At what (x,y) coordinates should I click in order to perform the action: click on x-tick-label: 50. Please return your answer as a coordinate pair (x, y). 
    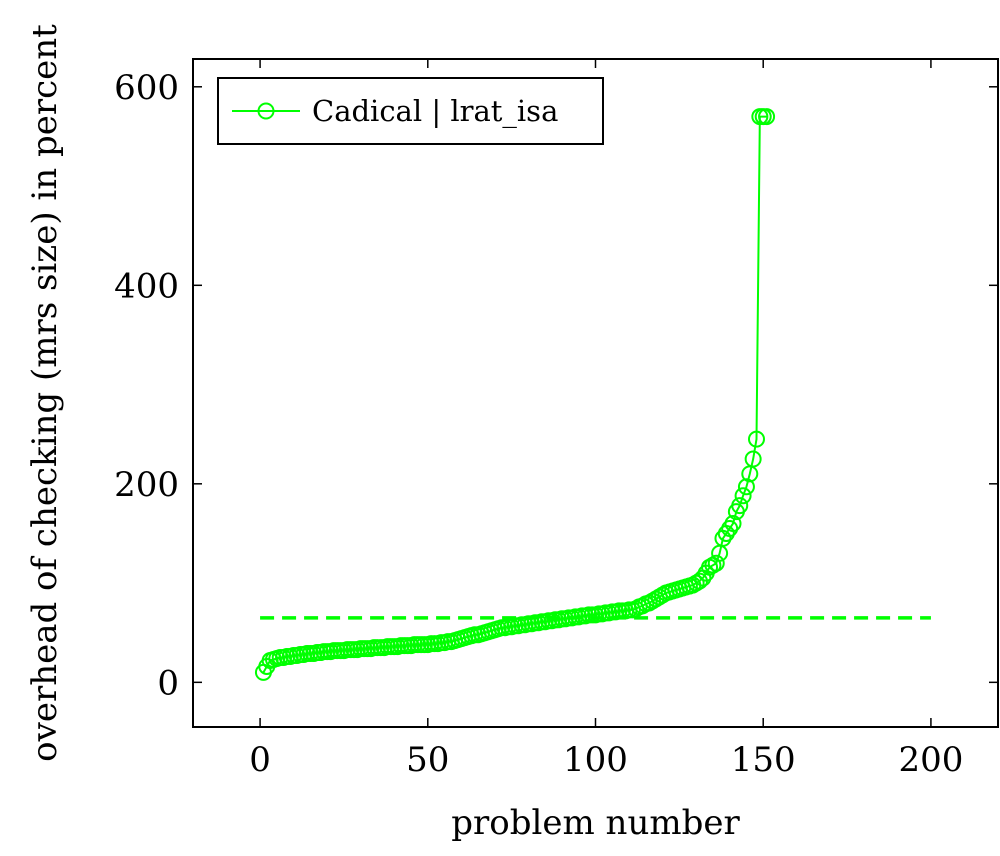
    Looking at the image, I should click on (427, 760).